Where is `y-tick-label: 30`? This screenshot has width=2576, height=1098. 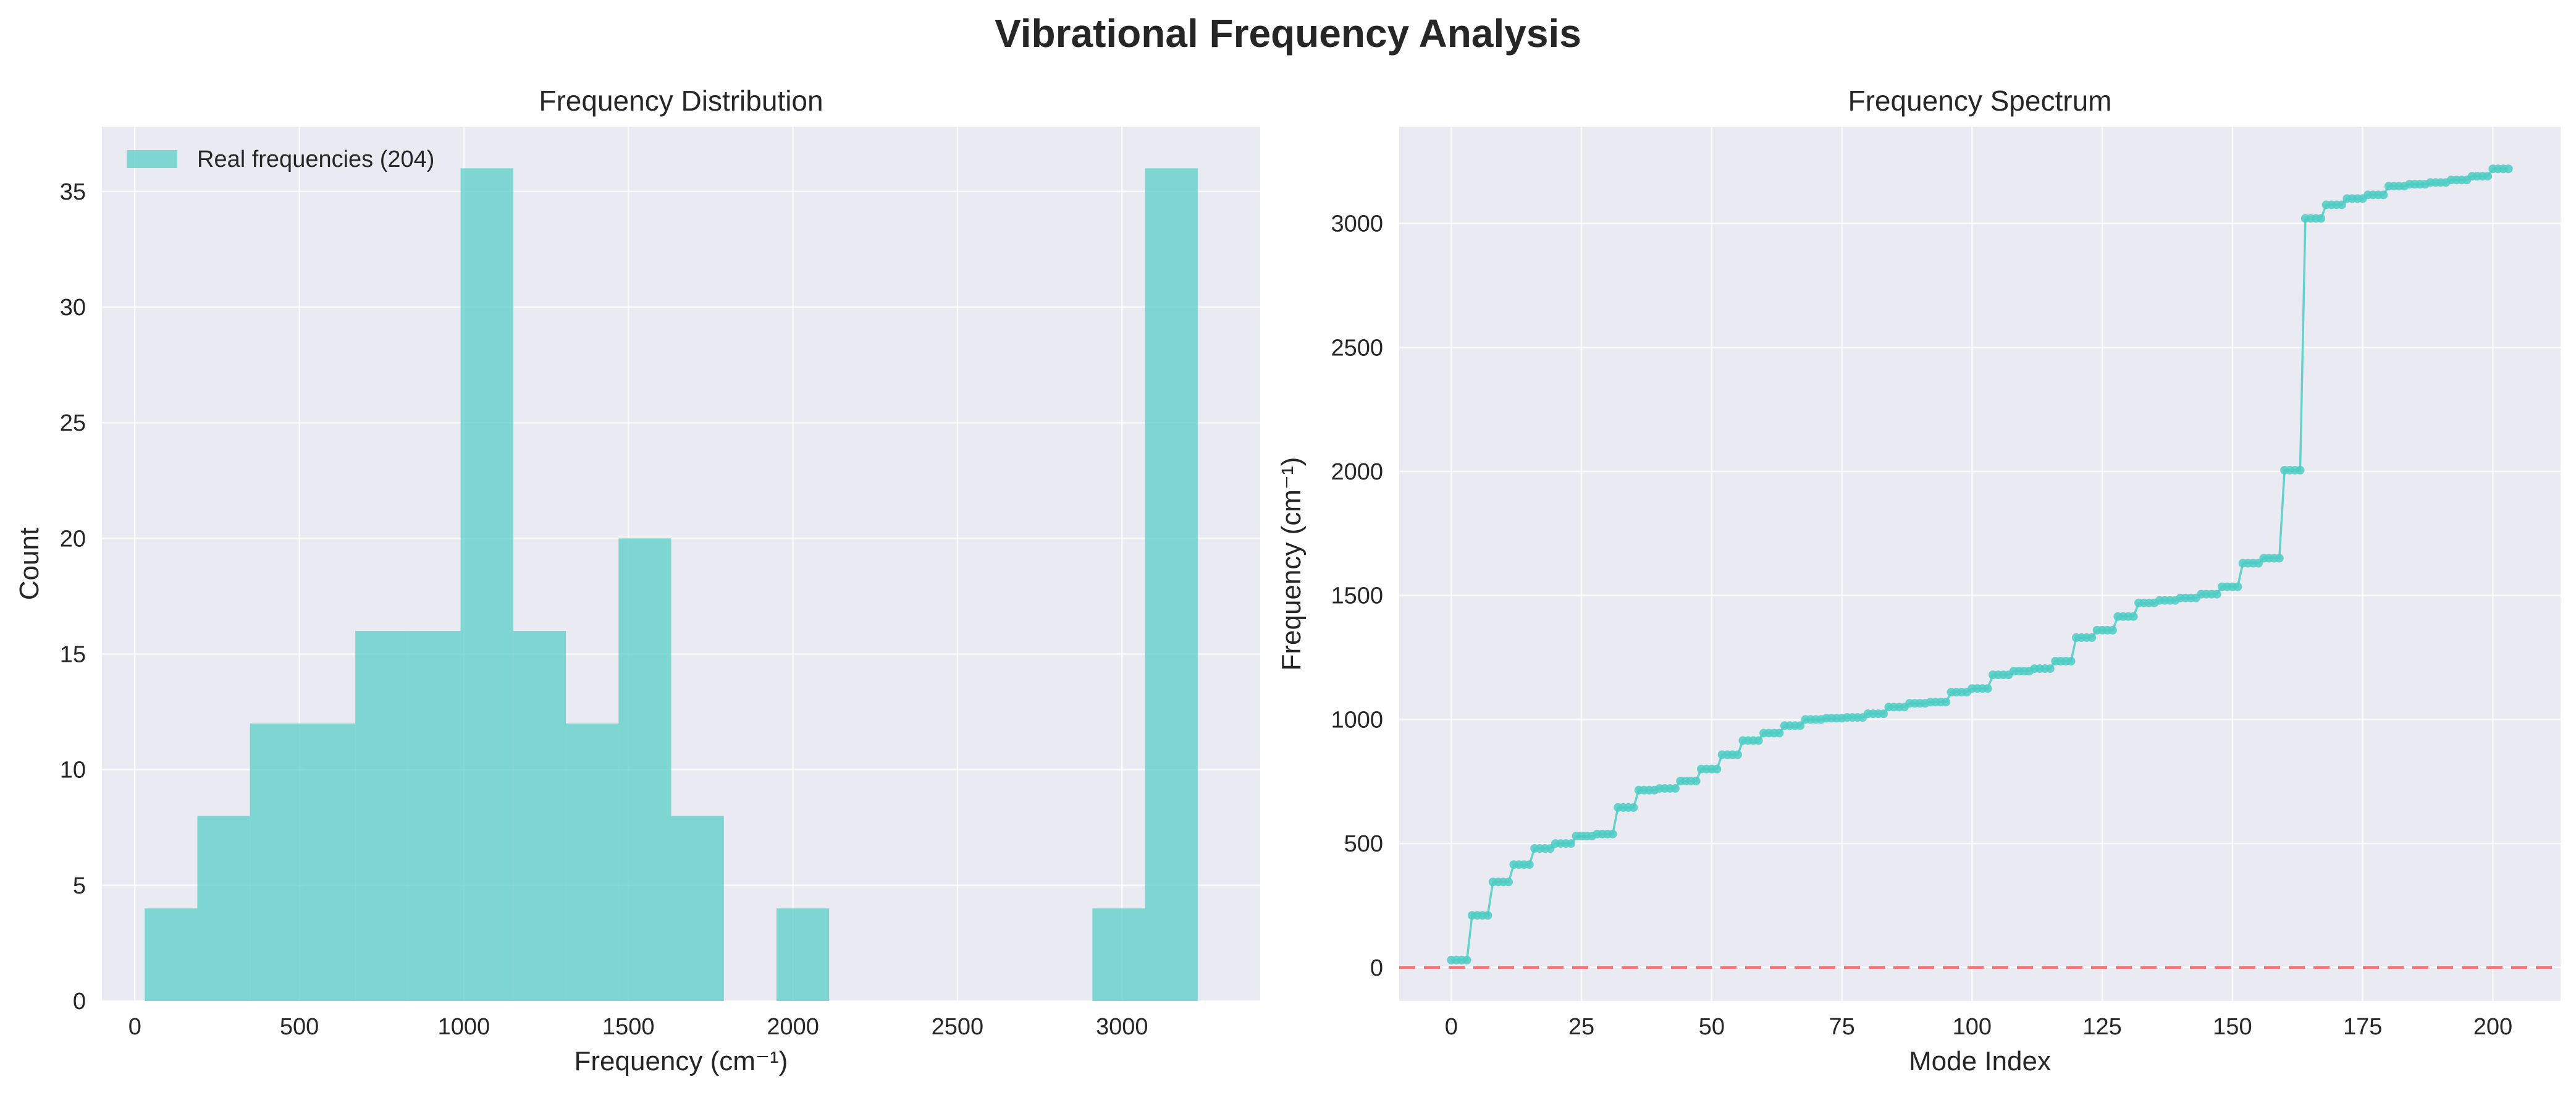 y-tick-label: 30 is located at coordinates (73, 308).